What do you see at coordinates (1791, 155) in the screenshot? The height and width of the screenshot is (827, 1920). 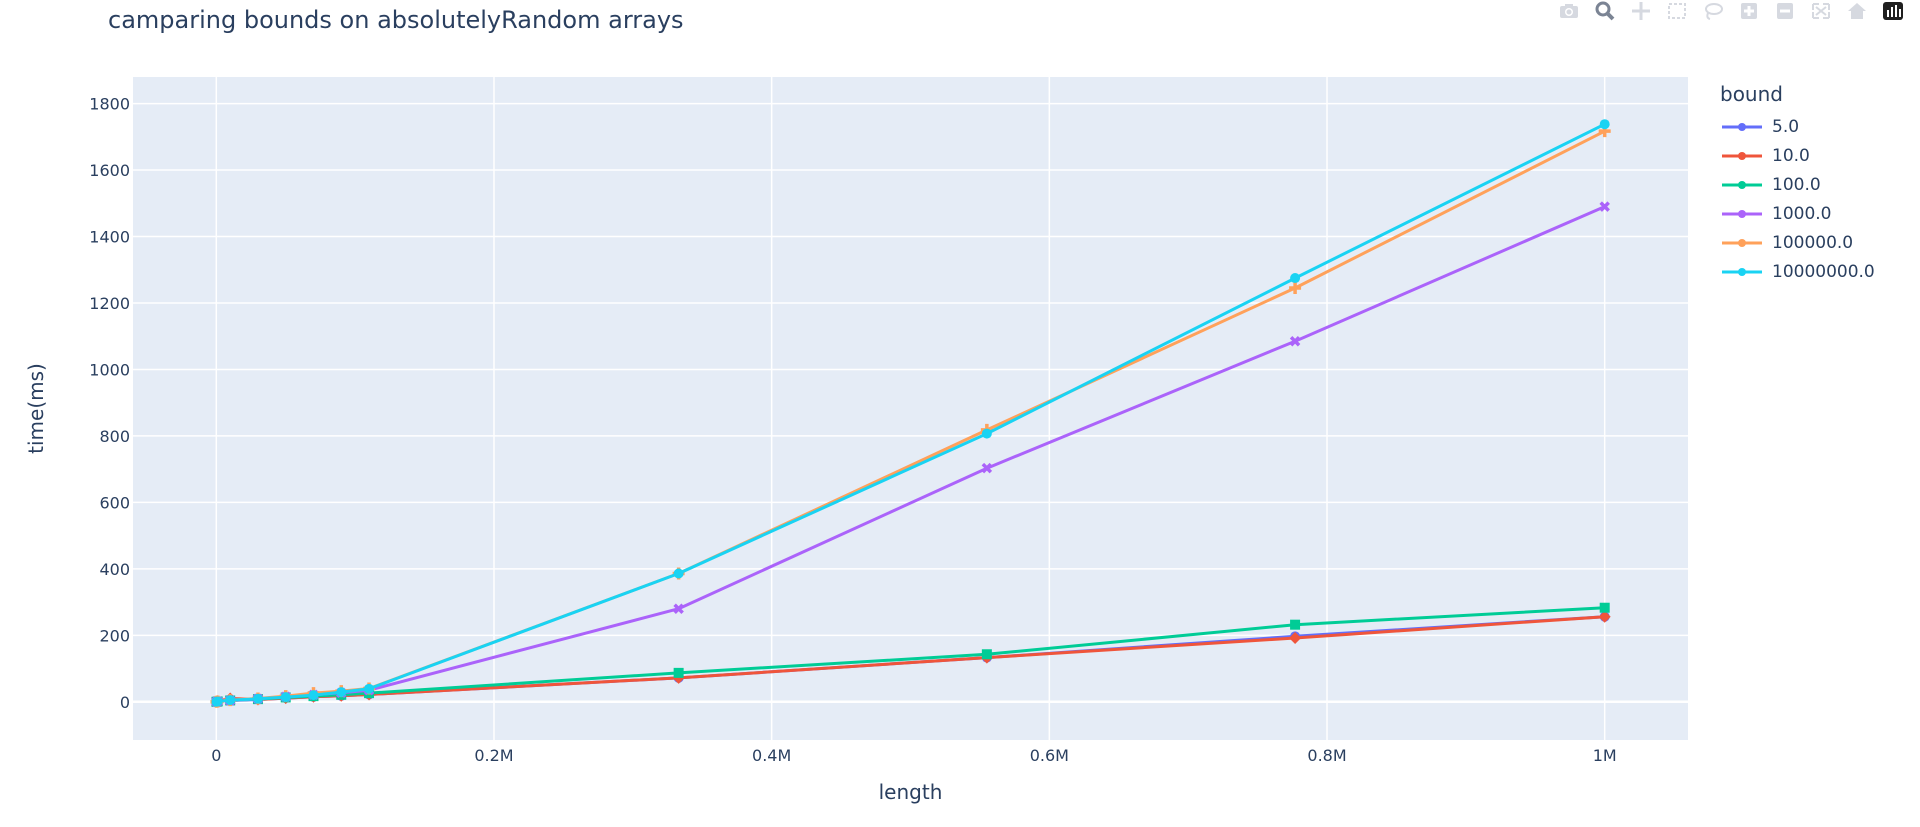 I see `legend-label: 10.0` at bounding box center [1791, 155].